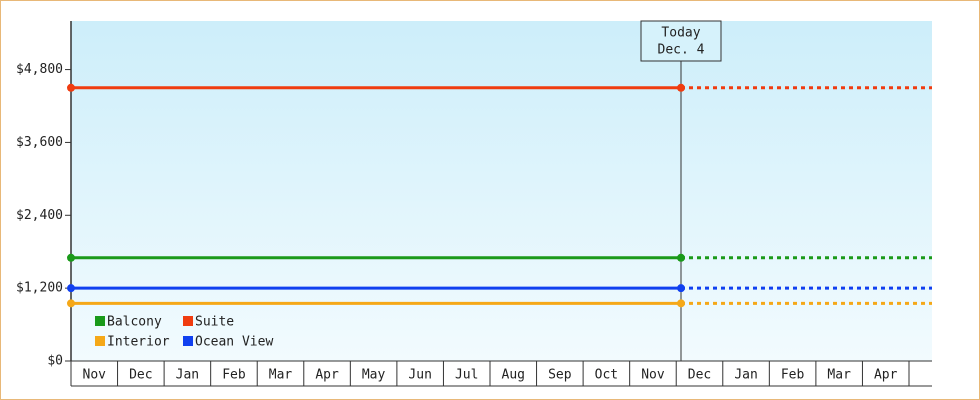 The height and width of the screenshot is (400, 980). What do you see at coordinates (513, 375) in the screenshot?
I see `x-tick-label: Aug` at bounding box center [513, 375].